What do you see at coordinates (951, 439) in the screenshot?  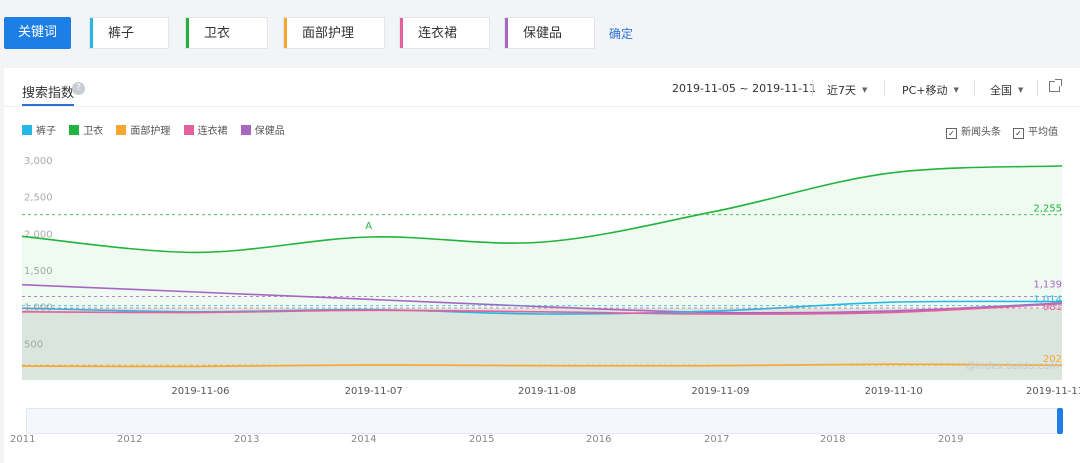 I see `year-label: 2019` at bounding box center [951, 439].